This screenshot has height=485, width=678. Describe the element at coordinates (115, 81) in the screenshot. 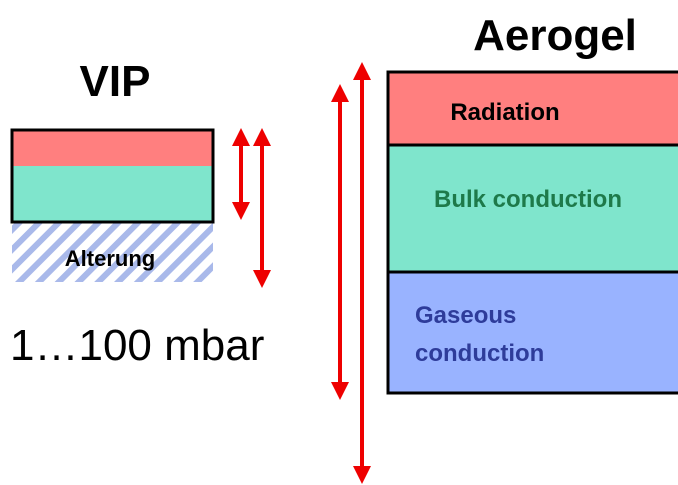

I see `vip-title: VIP` at that location.